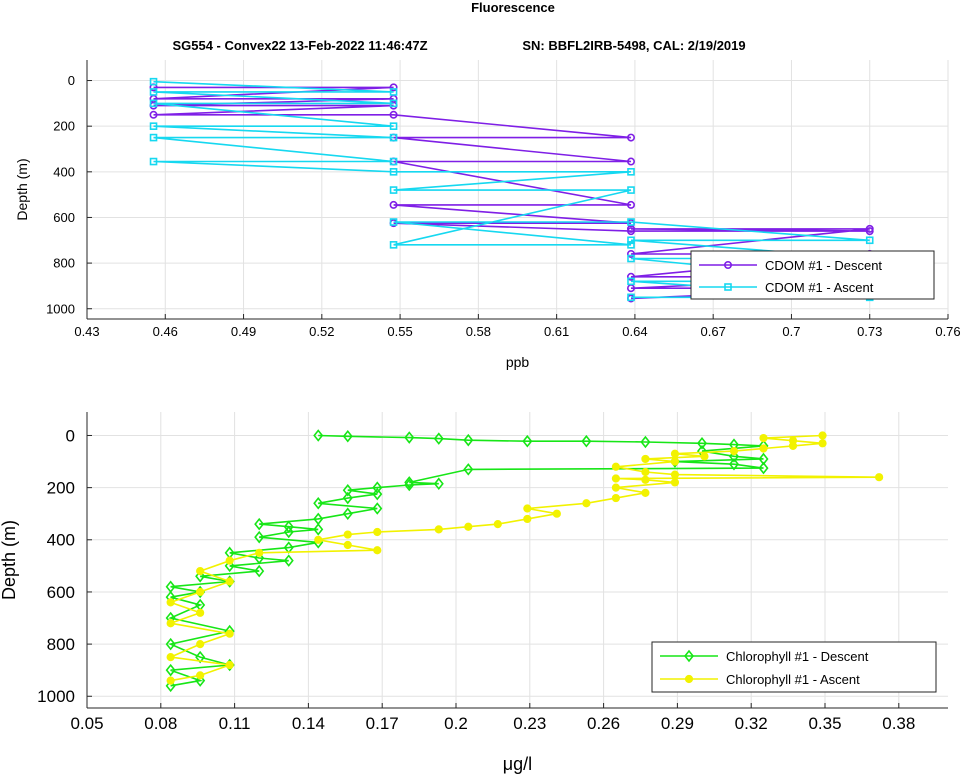 The image size is (969, 775). I want to click on cdom-legend: CDOM #1 - Descent CDOM #1 - Ascent, so click(812, 275).